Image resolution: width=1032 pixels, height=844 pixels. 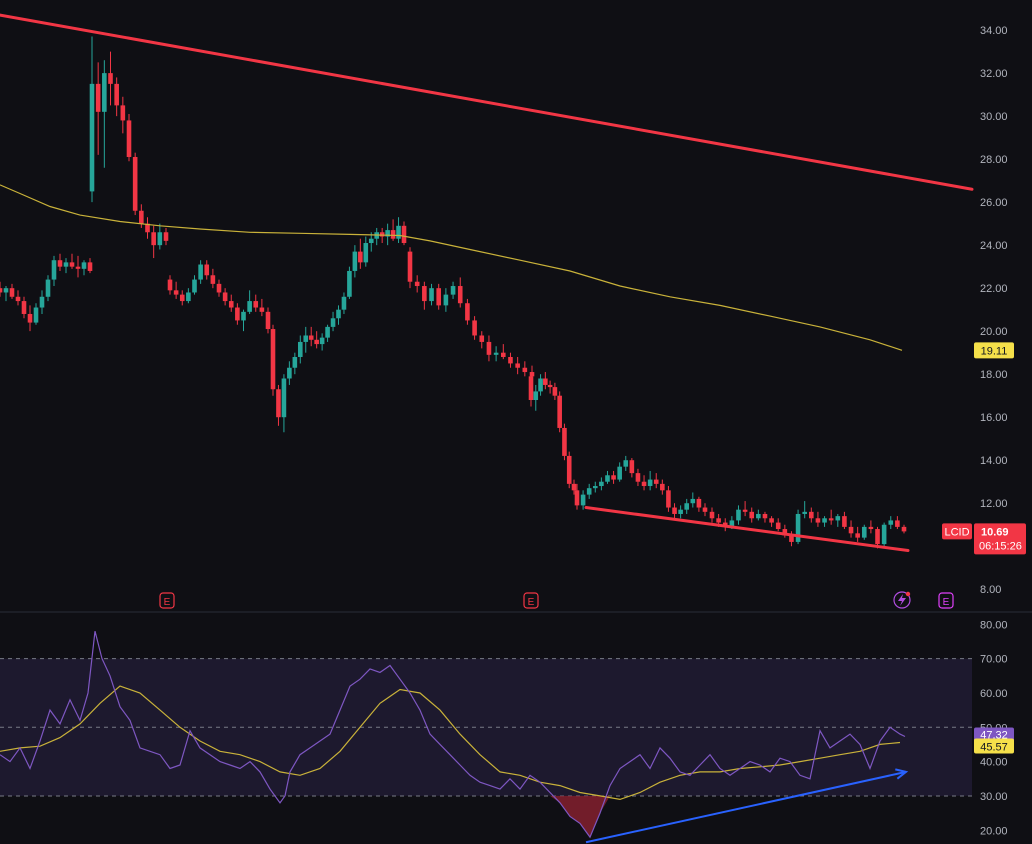 I want to click on rsi-ma-badge-text: 45.57, so click(x=994, y=747).